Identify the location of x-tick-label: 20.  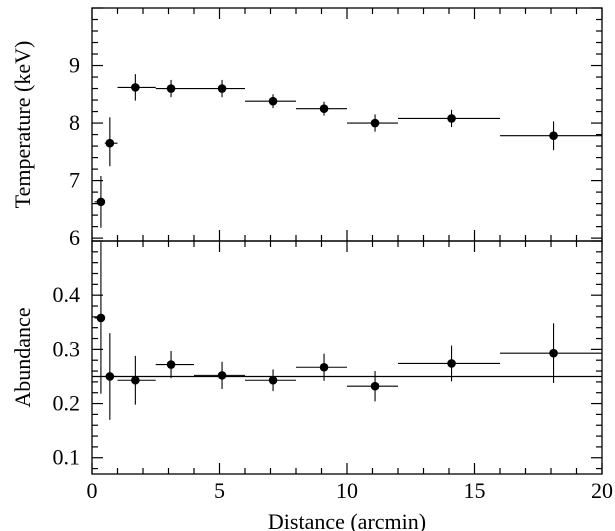
(602, 490).